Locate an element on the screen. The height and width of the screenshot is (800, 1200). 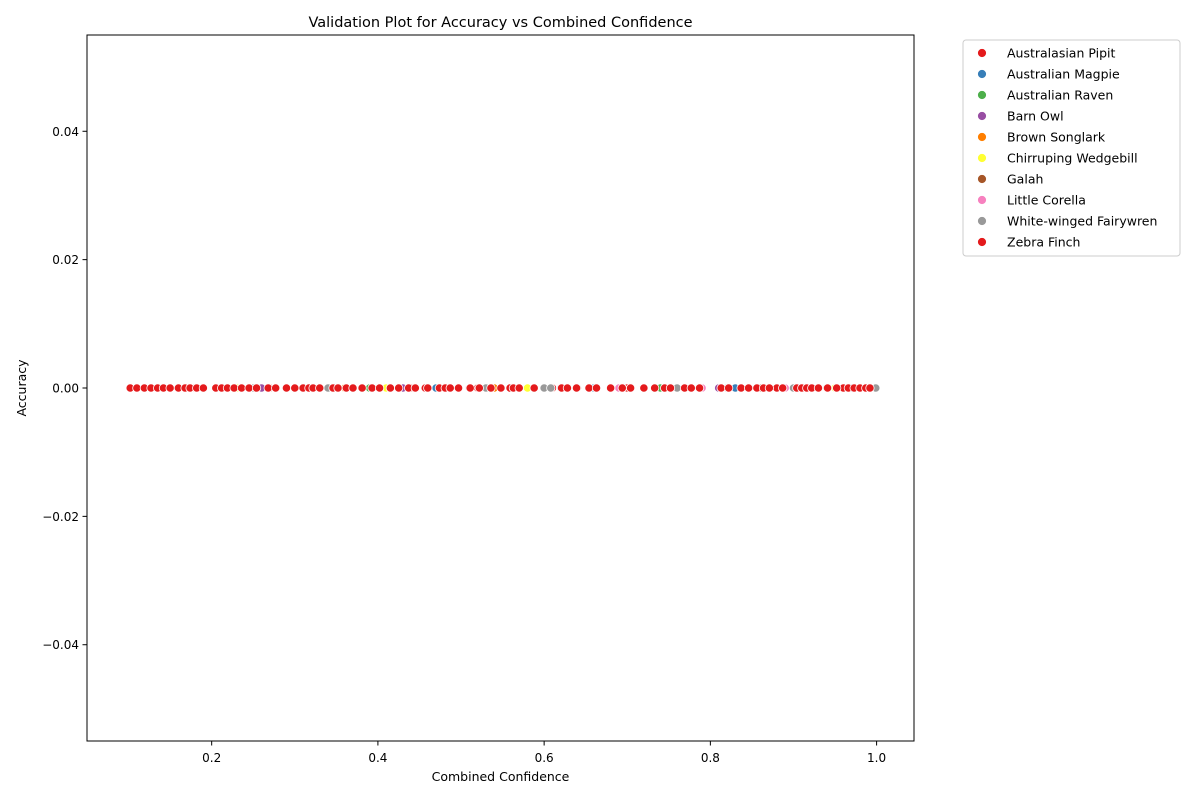
x-axis-ticks: 0.2 0.4 0.6 0.8 1.0 is located at coordinates (544, 753).